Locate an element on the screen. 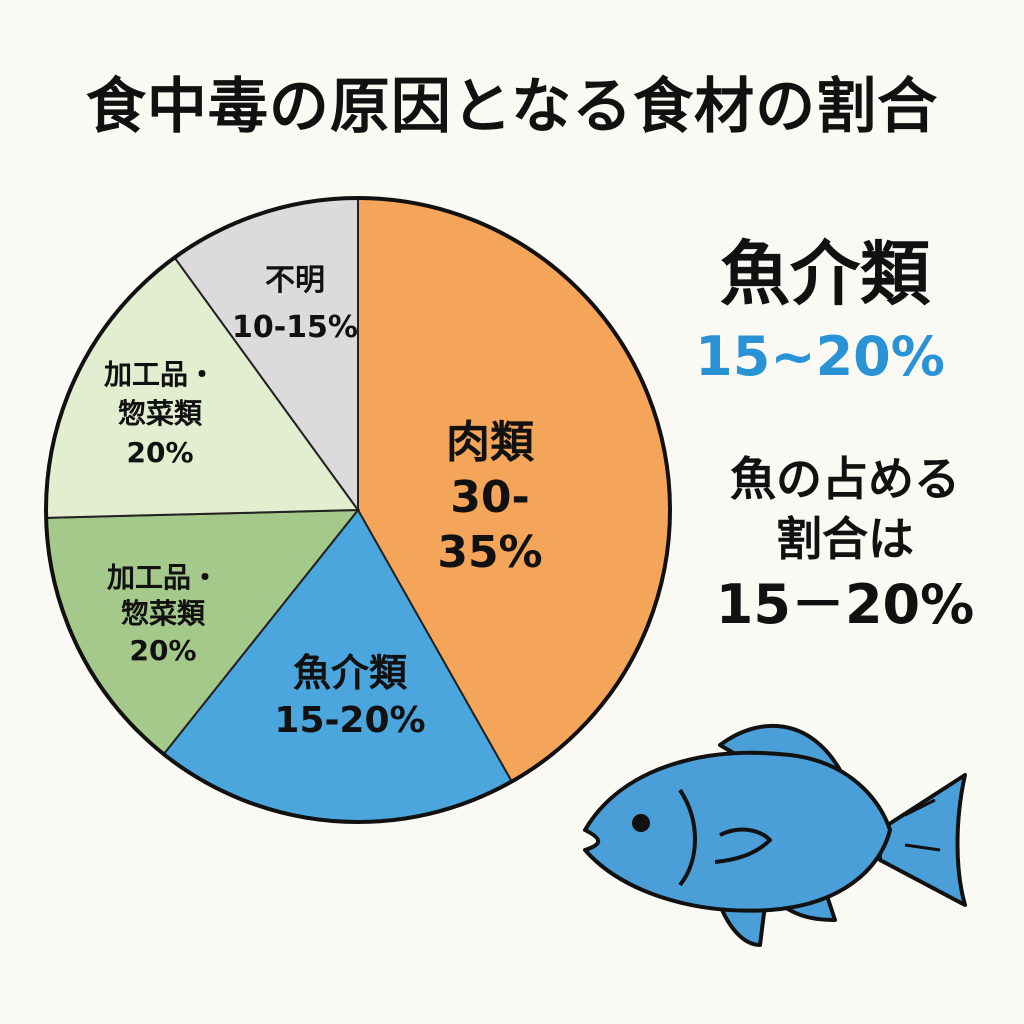 This screenshot has width=1024, height=1024. slice-value: 10-15% is located at coordinates (294, 327).